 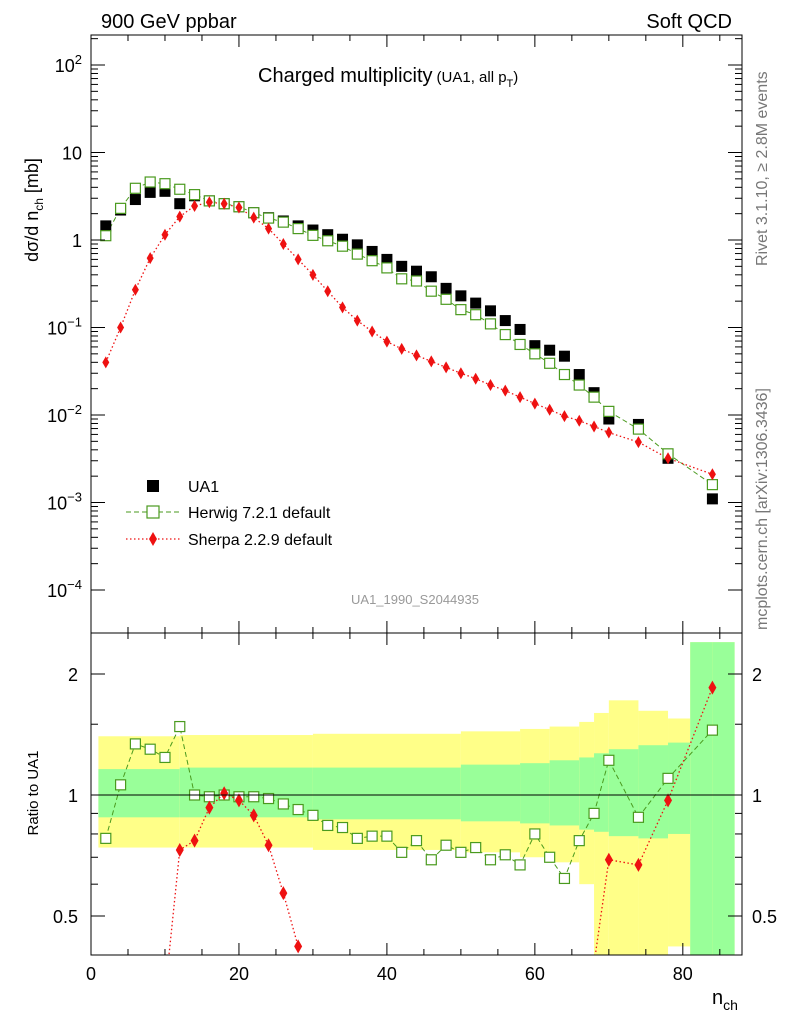 What do you see at coordinates (510, 84) in the screenshot?
I see `plot-title-sub-sub: T` at bounding box center [510, 84].